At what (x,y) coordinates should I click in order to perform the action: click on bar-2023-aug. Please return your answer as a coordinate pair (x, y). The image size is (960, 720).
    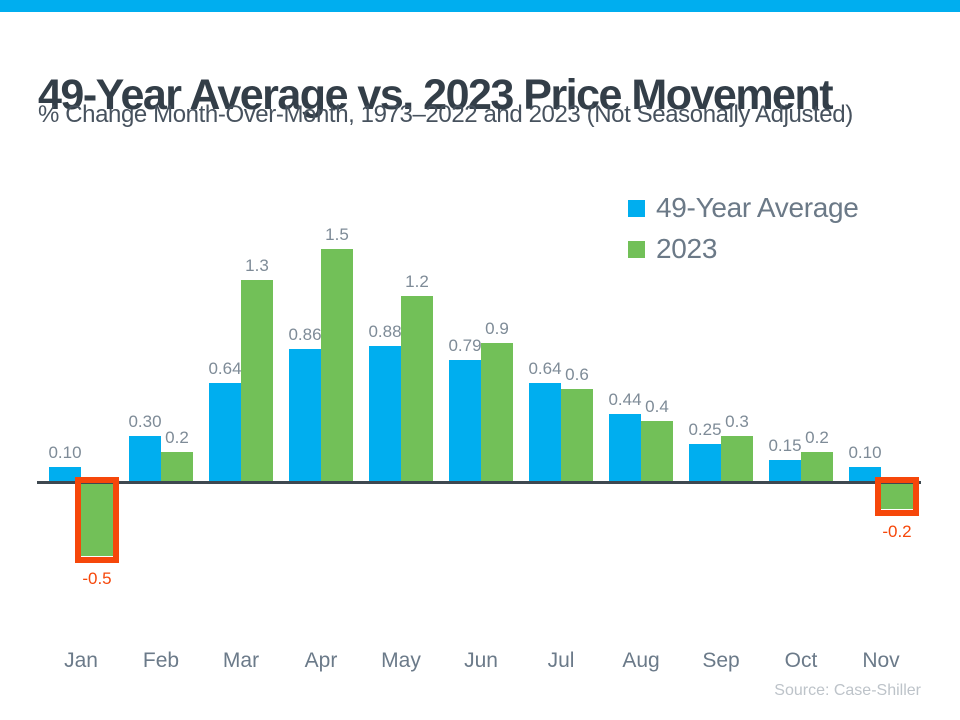
    Looking at the image, I should click on (657, 452).